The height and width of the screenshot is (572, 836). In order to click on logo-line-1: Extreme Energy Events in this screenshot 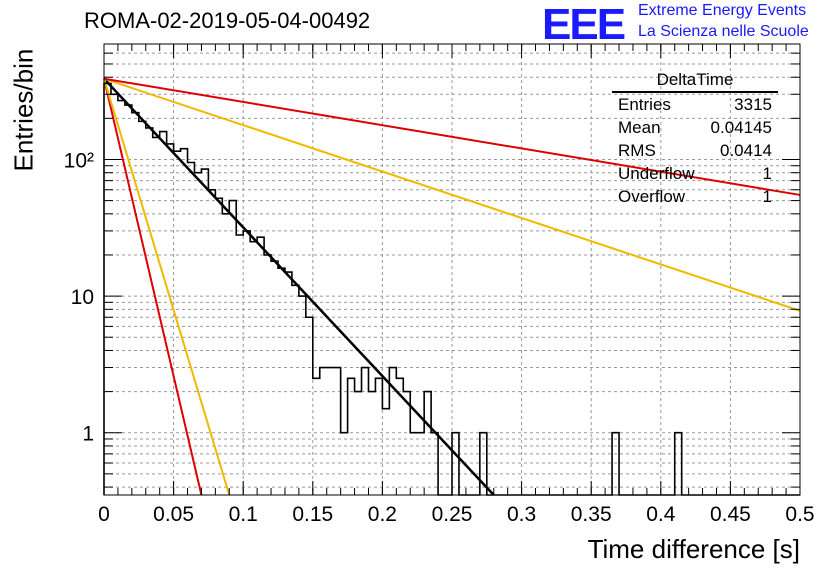, I will do `click(722, 10)`.